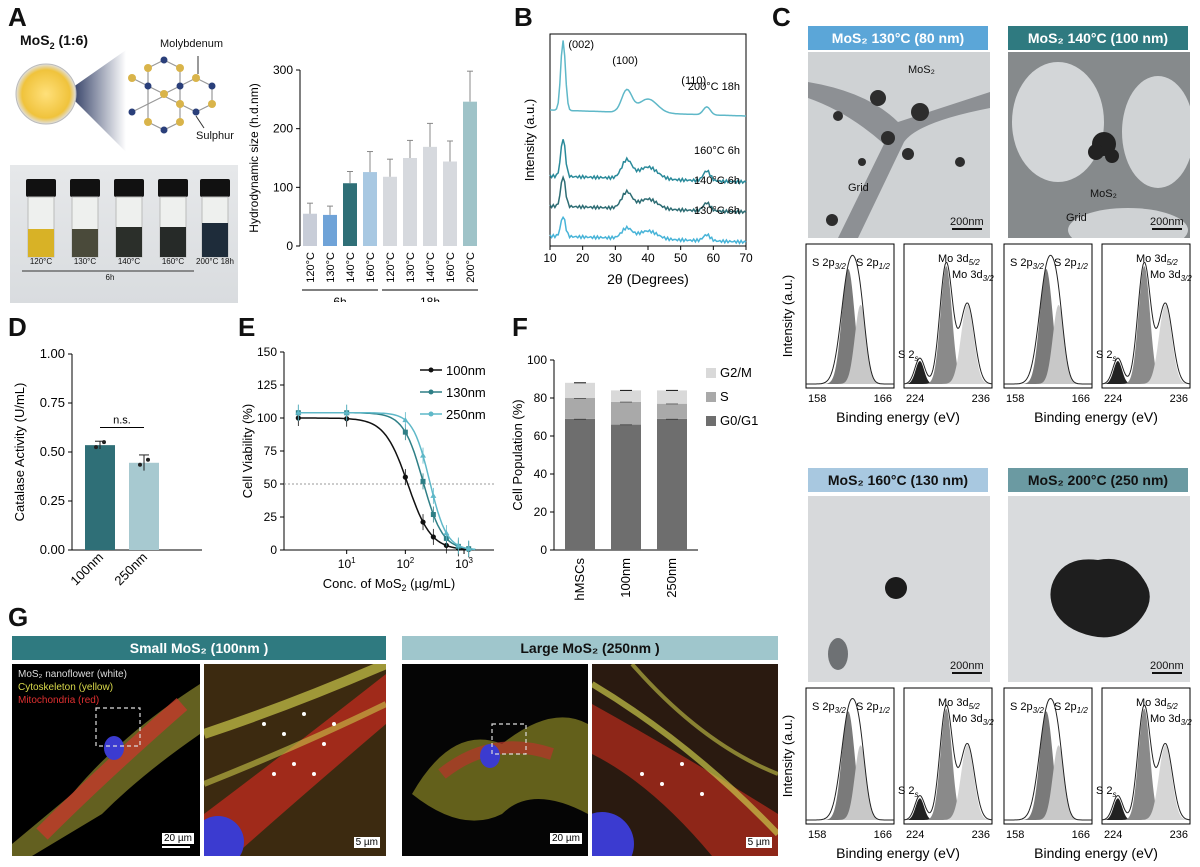 The width and height of the screenshot is (1200, 867). Describe the element at coordinates (172, 95) in the screenshot. I see `lattice` at that location.